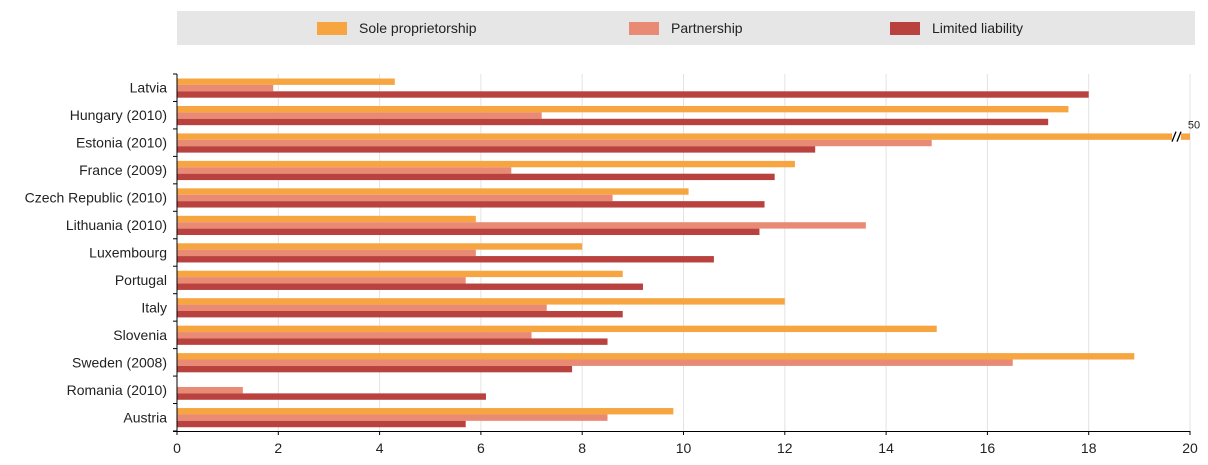  What do you see at coordinates (623, 109) in the screenshot?
I see `bar-hungary-2010-sole-proprietorship` at bounding box center [623, 109].